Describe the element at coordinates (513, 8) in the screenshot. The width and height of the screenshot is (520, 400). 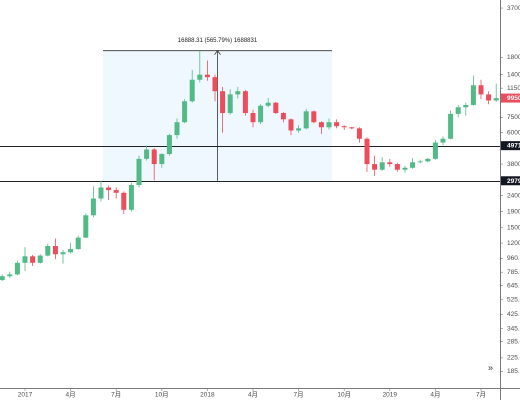
I see `y-tick-label: 37000` at that location.